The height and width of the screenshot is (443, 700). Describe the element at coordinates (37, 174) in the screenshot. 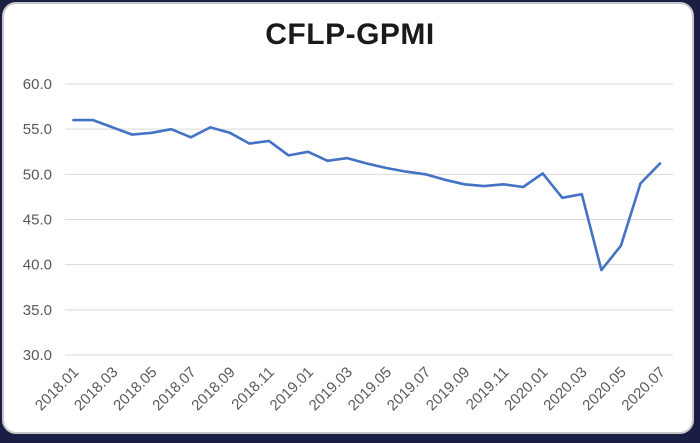

I see `y-axis-tick-label: 50.0` at that location.